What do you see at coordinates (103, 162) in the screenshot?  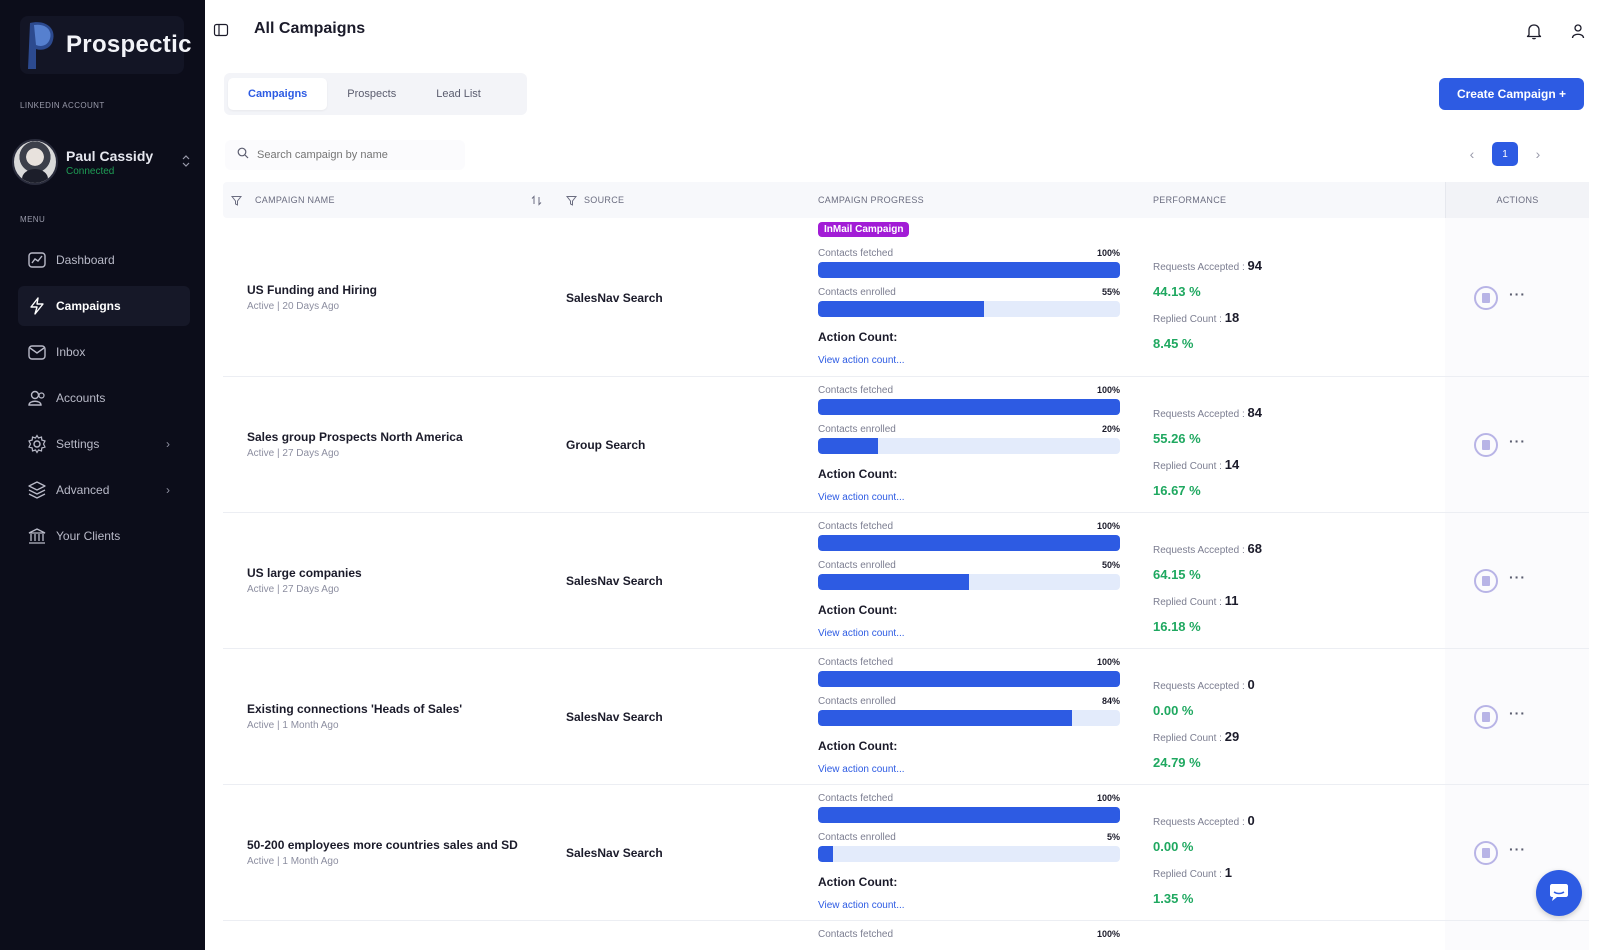 I see `account-switcher: Paul Cassidy Connected` at bounding box center [103, 162].